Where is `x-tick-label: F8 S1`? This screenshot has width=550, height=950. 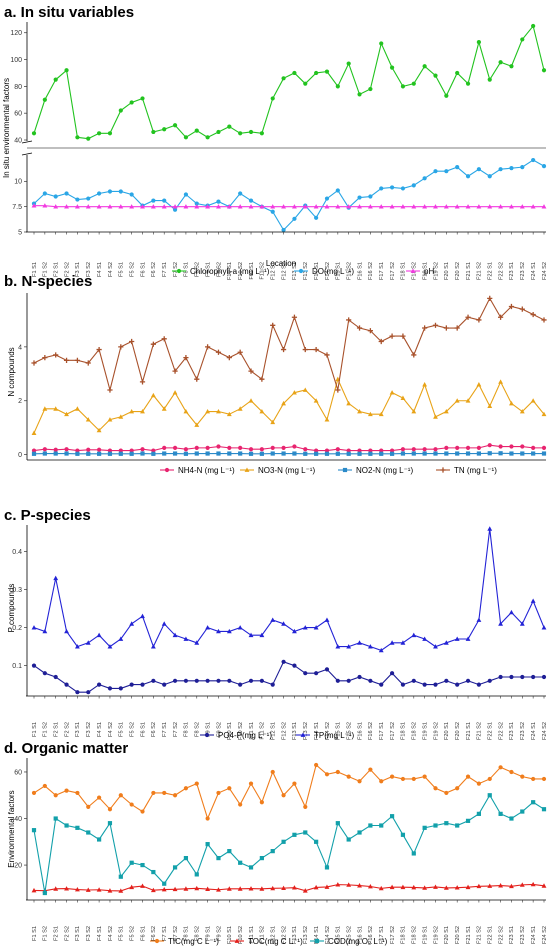
x-tick-label: F8 S1 is located at coordinates (187, 729).